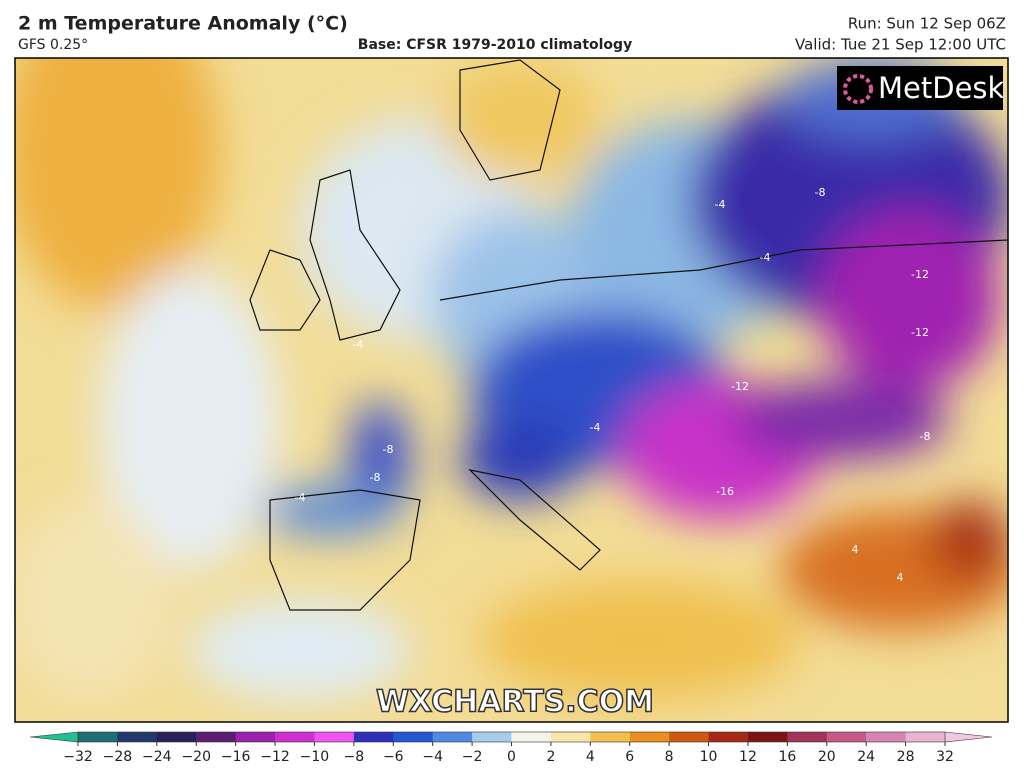 Image resolution: width=1024 pixels, height=784 pixels. Describe the element at coordinates (53, 45) in the screenshot. I see `model: GFS 0.25°` at that location.